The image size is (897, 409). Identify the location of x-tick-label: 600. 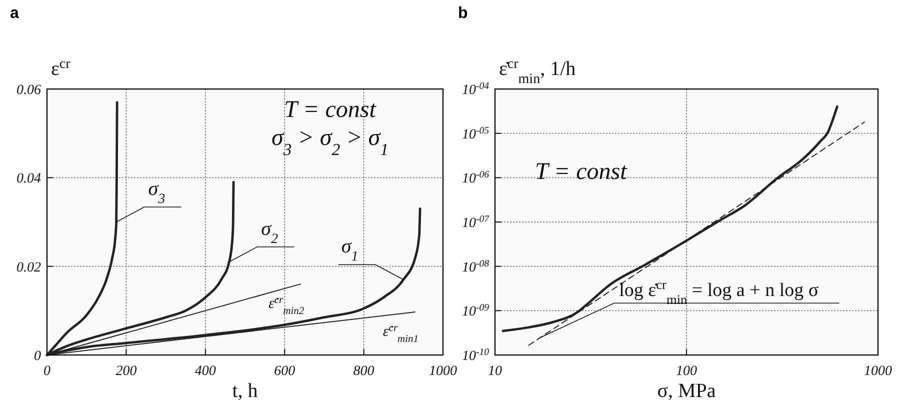
(285, 371).